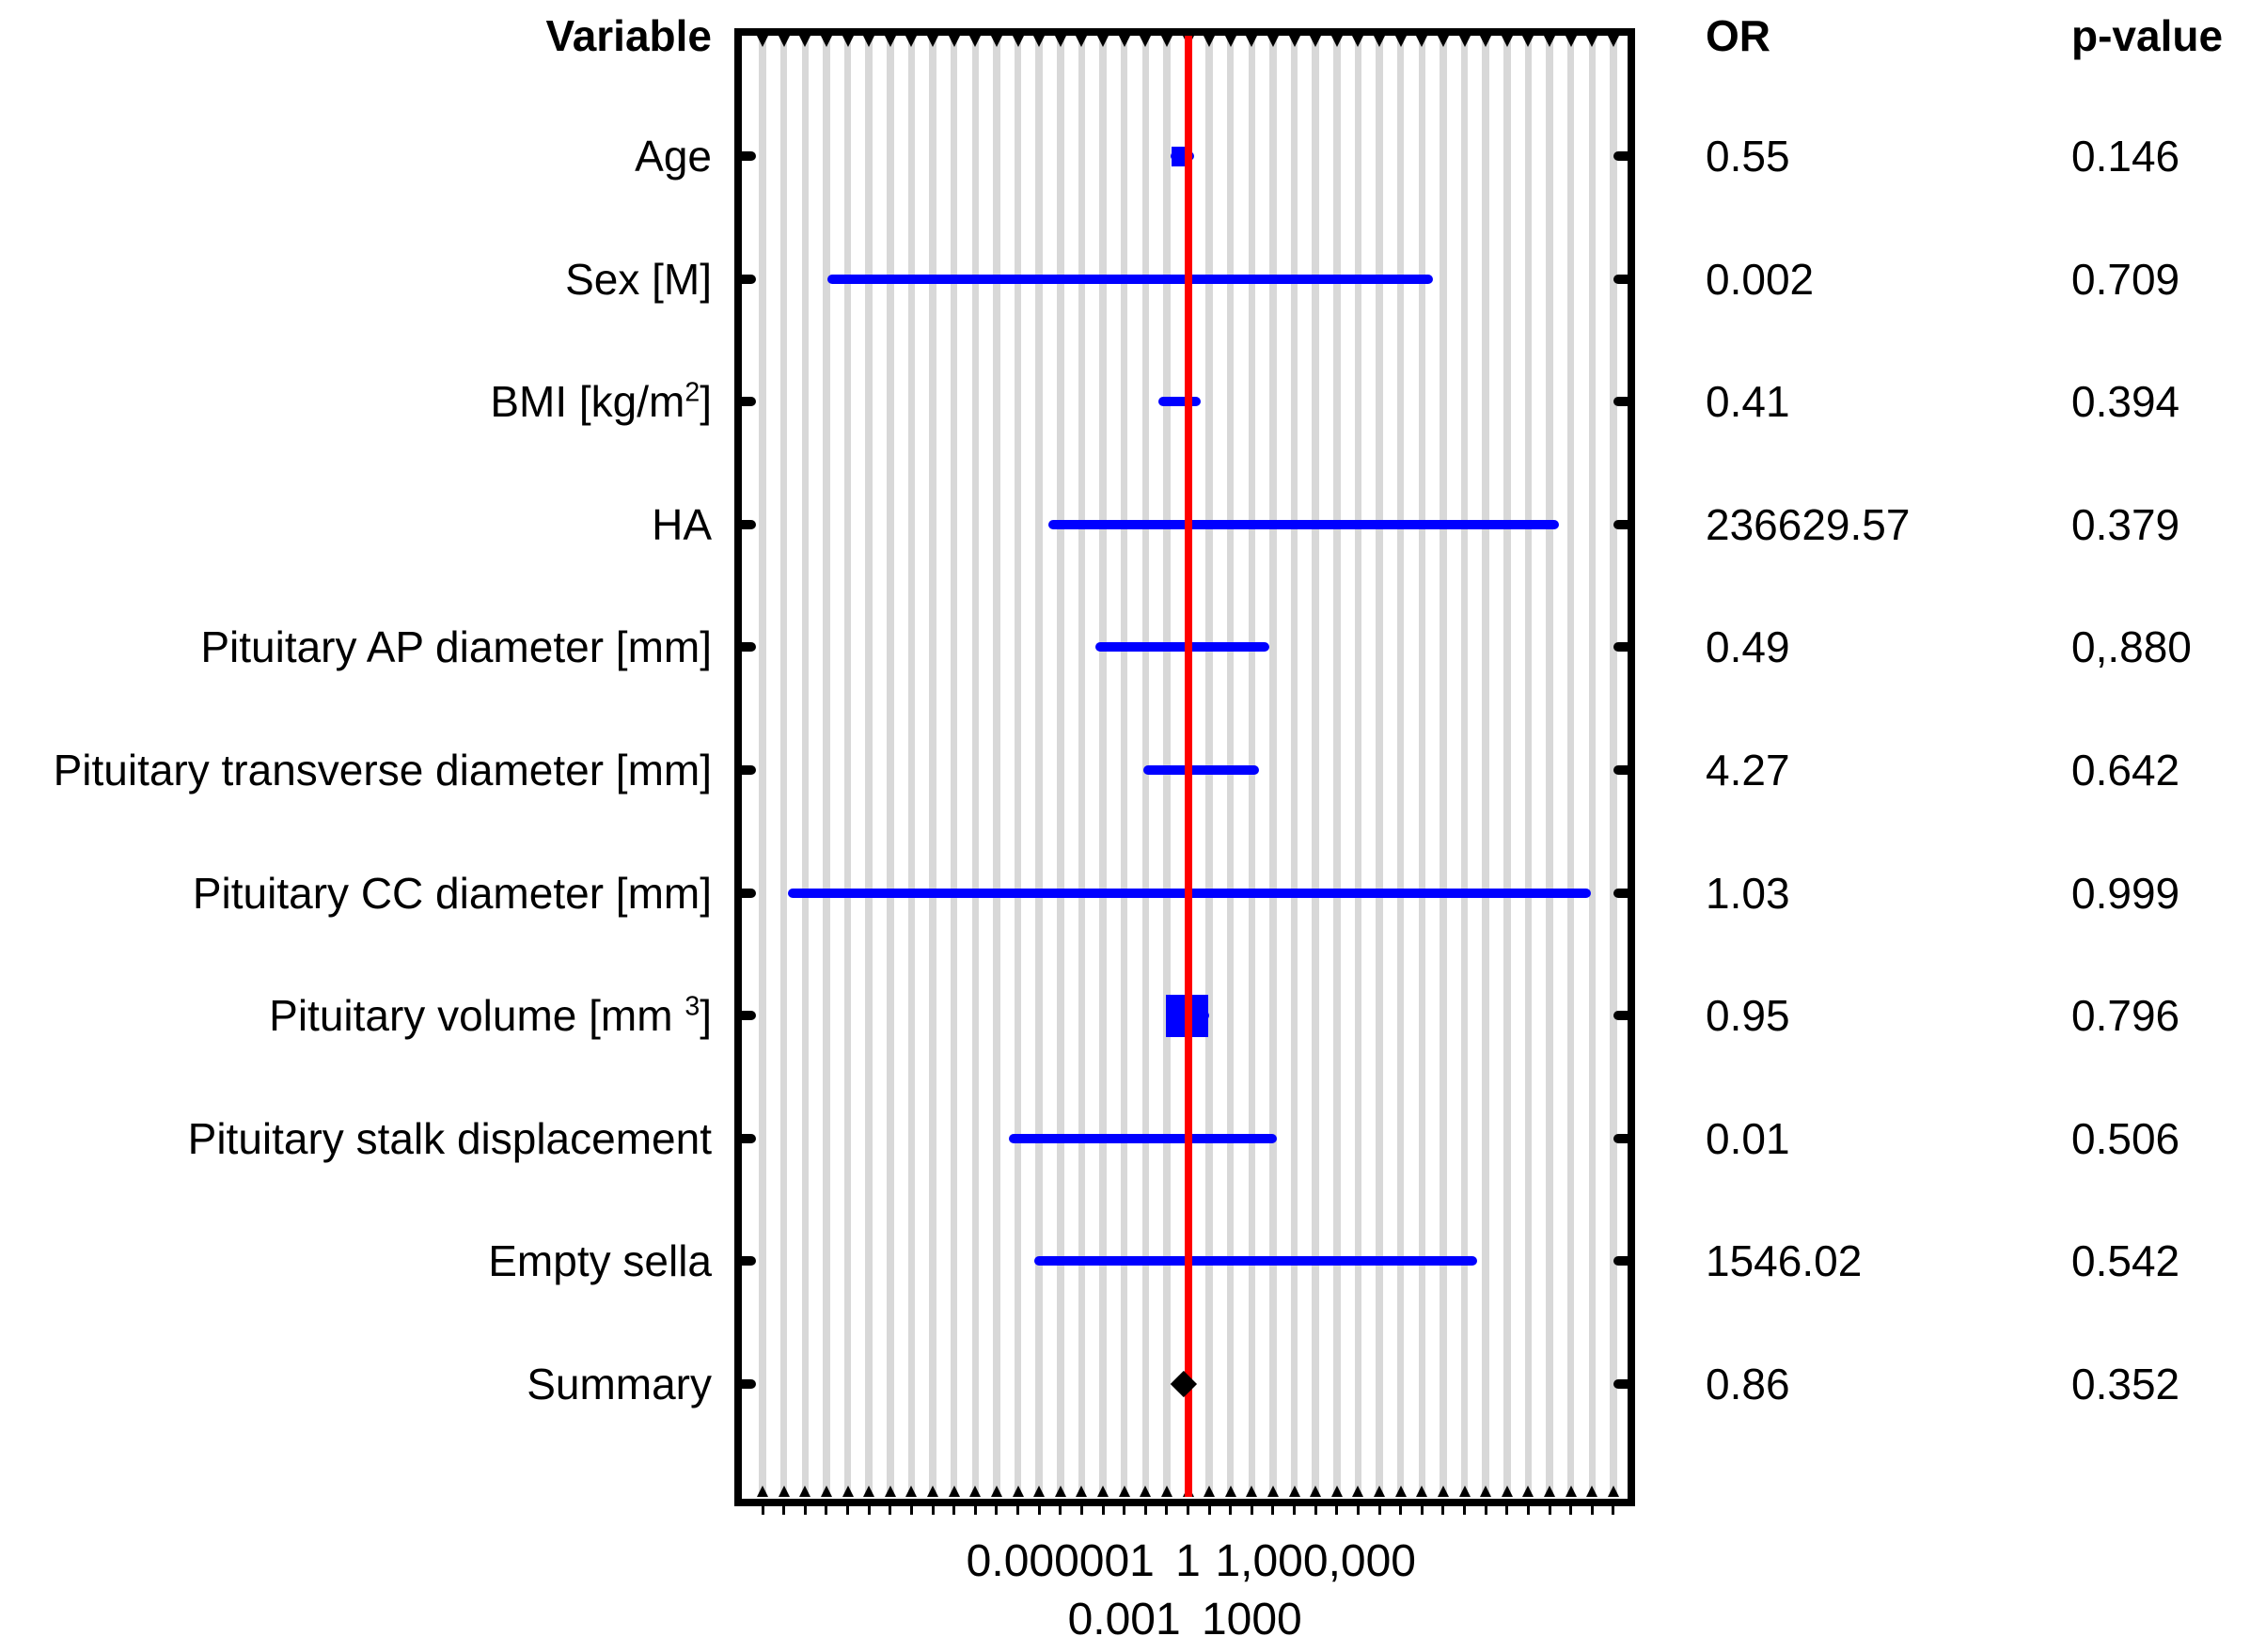 This screenshot has height=1652, width=2250. What do you see at coordinates (1178, 156) in the screenshot?
I see `point-estimate-square` at bounding box center [1178, 156].